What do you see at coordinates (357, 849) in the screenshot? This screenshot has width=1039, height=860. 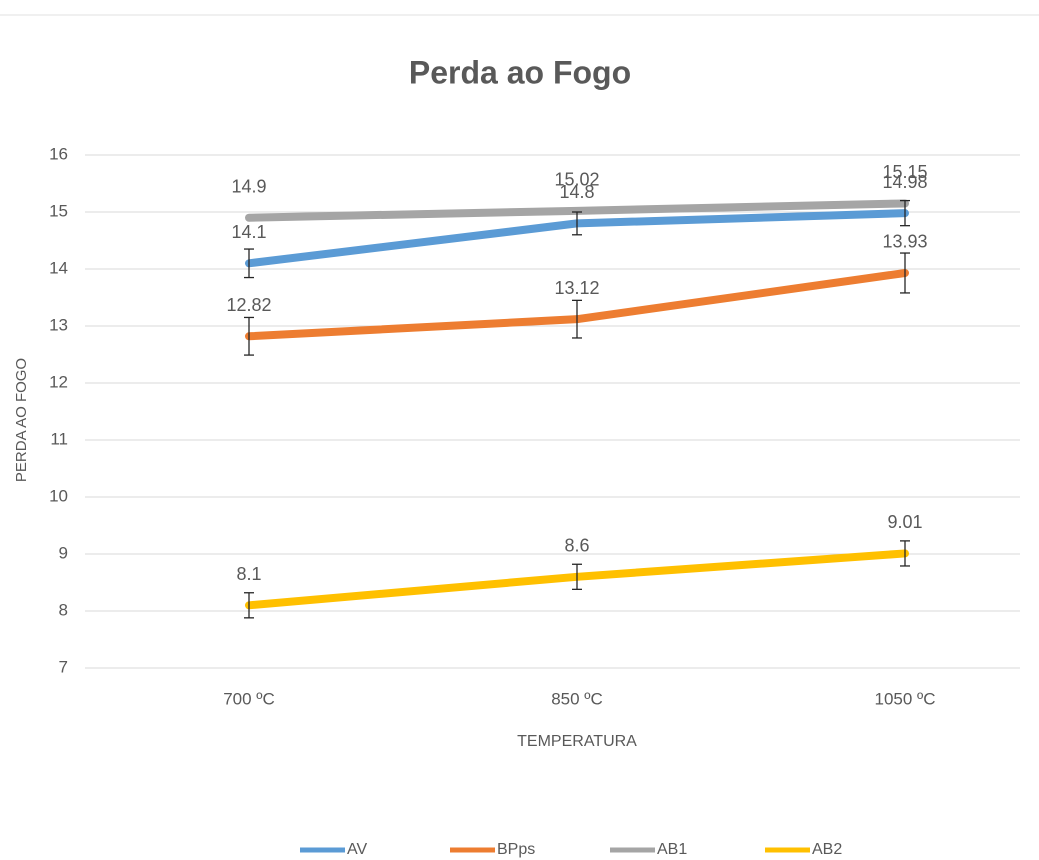 I see `legend-label: AV` at bounding box center [357, 849].